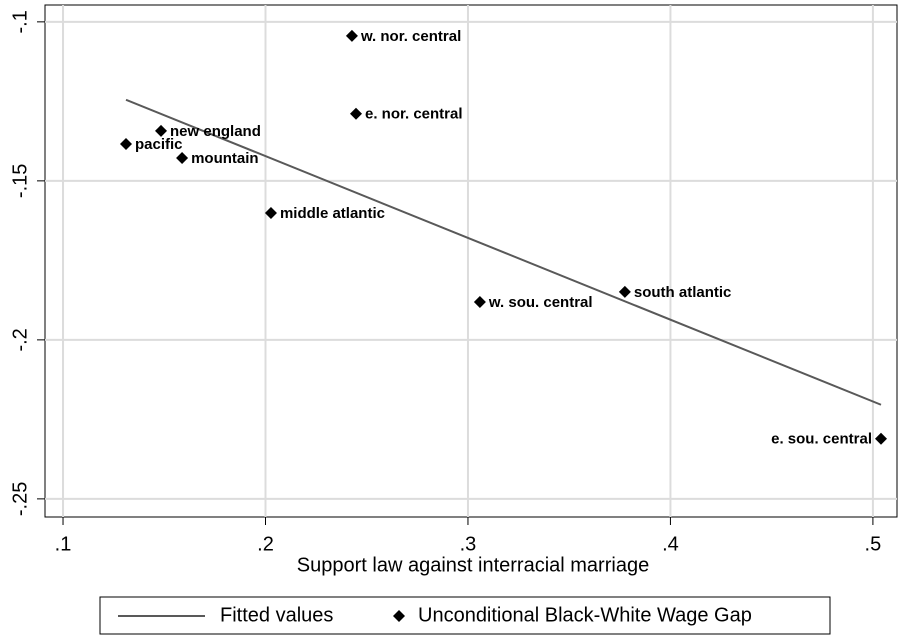 This screenshot has height=637, width=902. What do you see at coordinates (332, 213) in the screenshot?
I see `point-label: middle atlantic` at bounding box center [332, 213].